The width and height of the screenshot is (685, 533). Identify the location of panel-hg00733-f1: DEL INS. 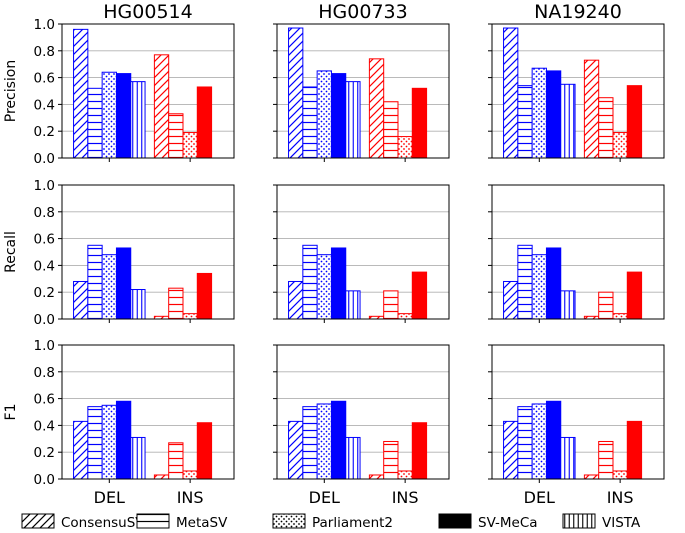
(361, 425).